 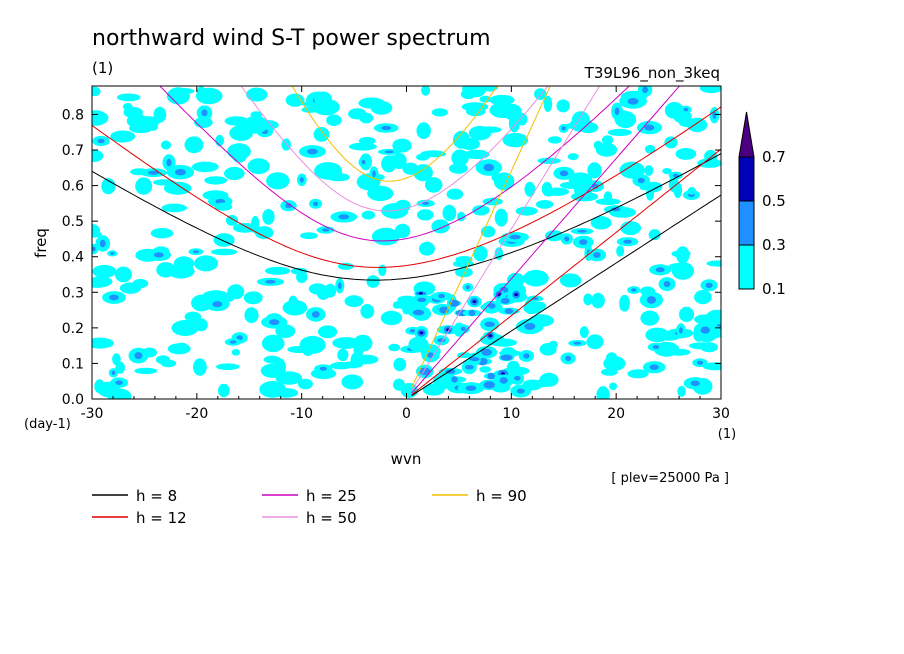 I want to click on colorbar-label: 0.5, so click(x=774, y=201).